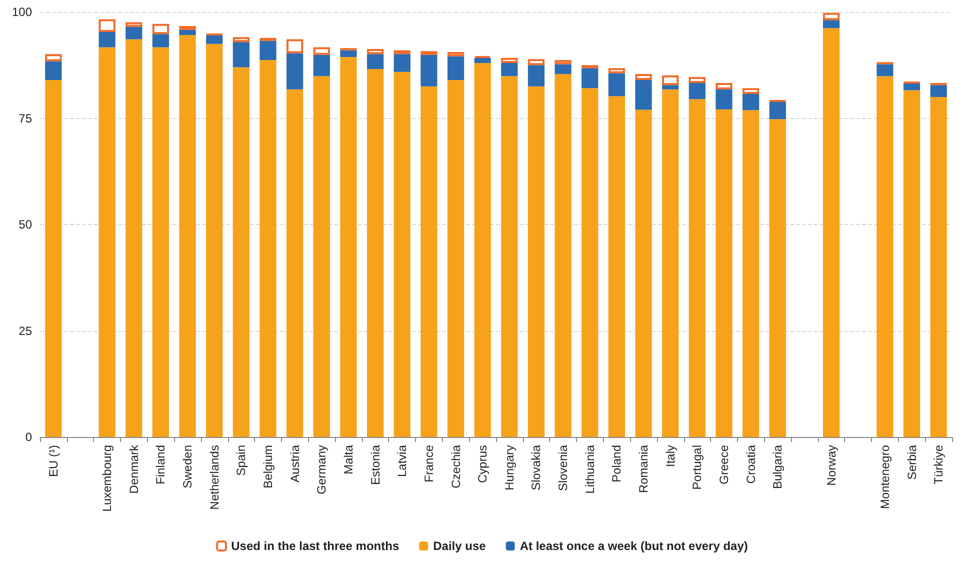  I want to click on x-tick-label: Hungary, so click(509, 467).